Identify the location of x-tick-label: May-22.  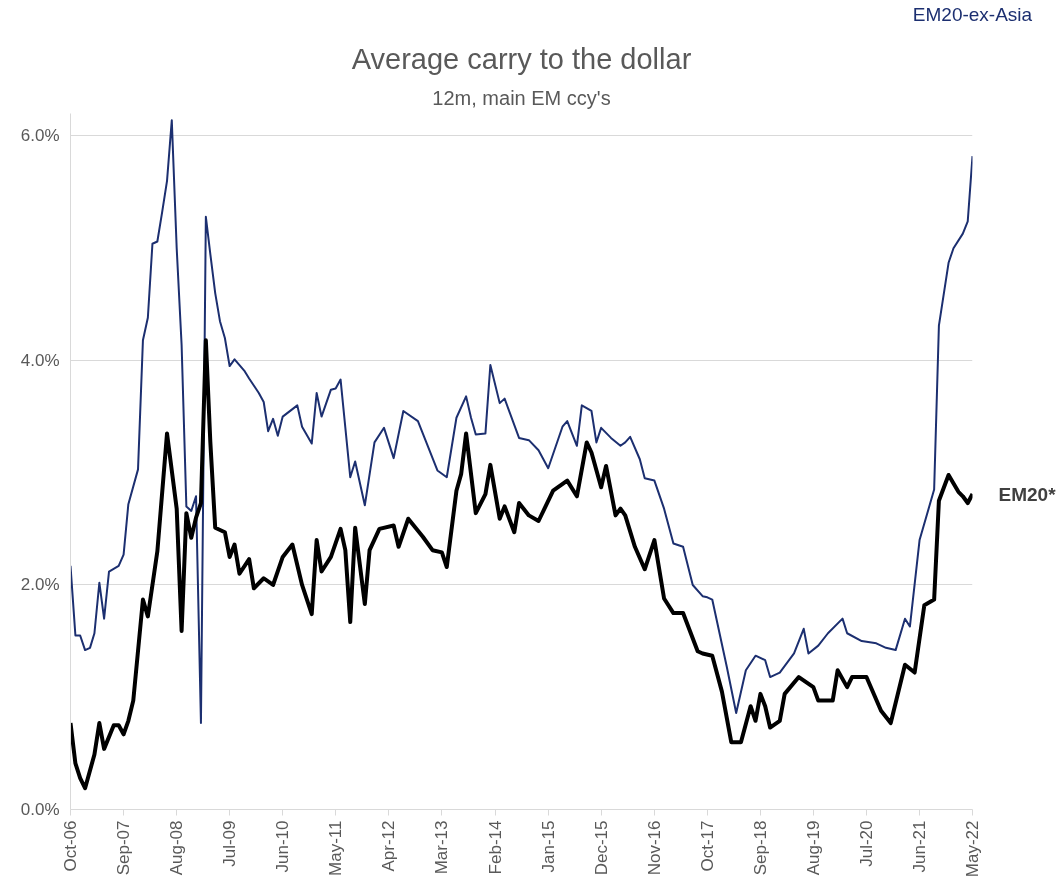
(972, 849).